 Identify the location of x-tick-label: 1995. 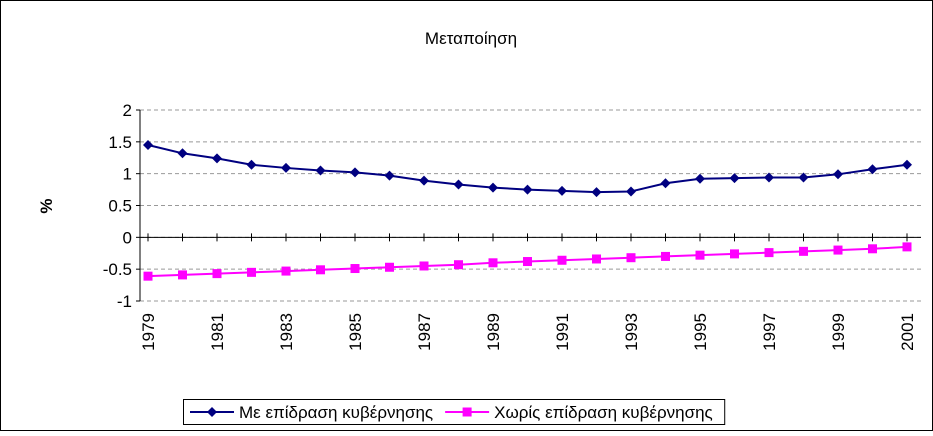
(700, 332).